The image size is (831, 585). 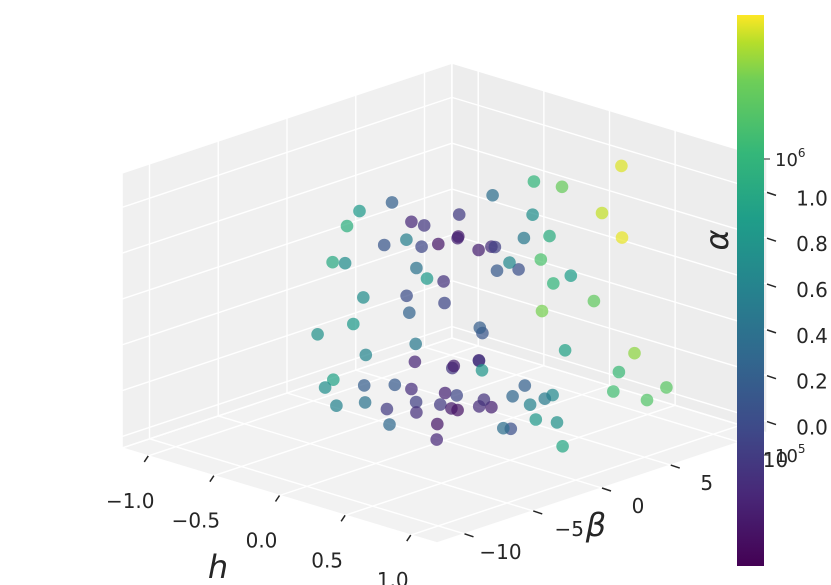 What do you see at coordinates (812, 336) in the screenshot?
I see `z-tick-label: 0.4` at bounding box center [812, 336].